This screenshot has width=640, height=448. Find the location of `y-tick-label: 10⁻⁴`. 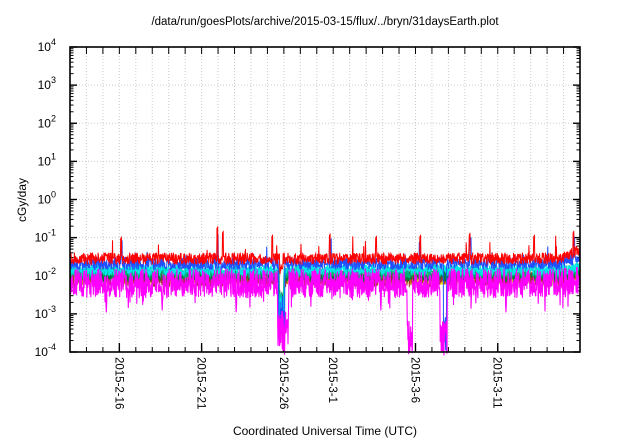

y-tick-label: 10⁻⁴ is located at coordinates (45, 350).